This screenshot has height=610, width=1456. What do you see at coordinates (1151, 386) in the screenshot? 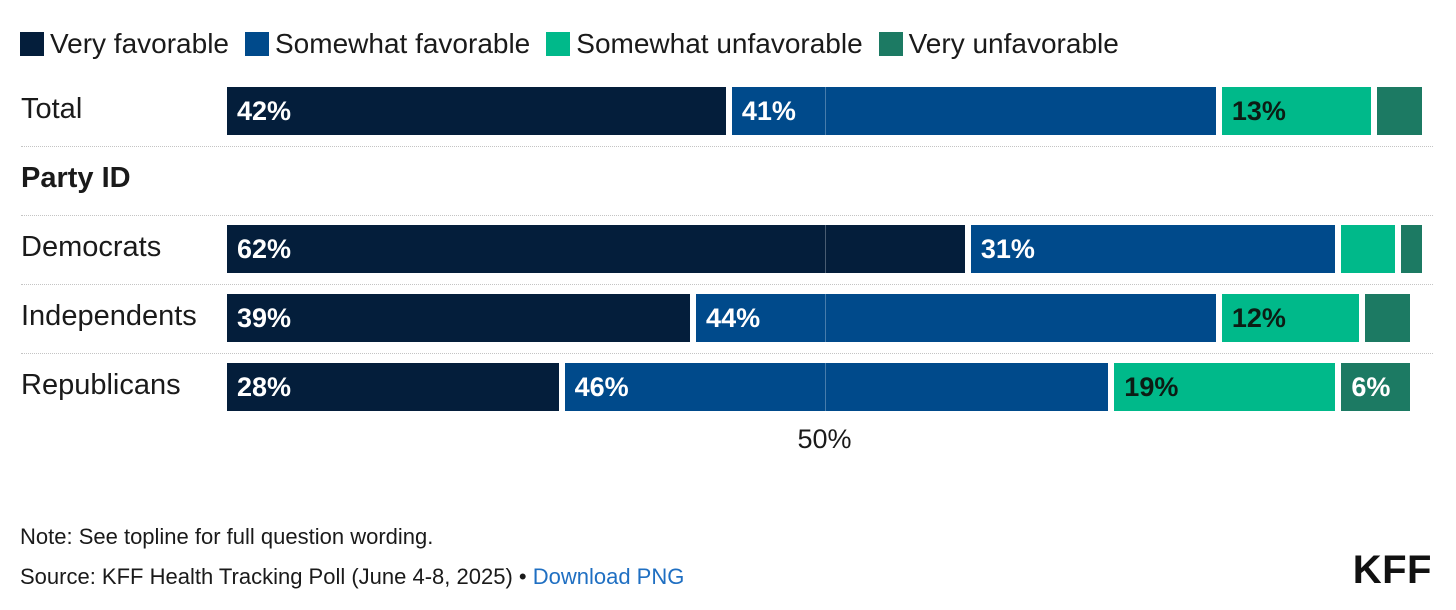
I see `data-label: 19%` at bounding box center [1151, 386].